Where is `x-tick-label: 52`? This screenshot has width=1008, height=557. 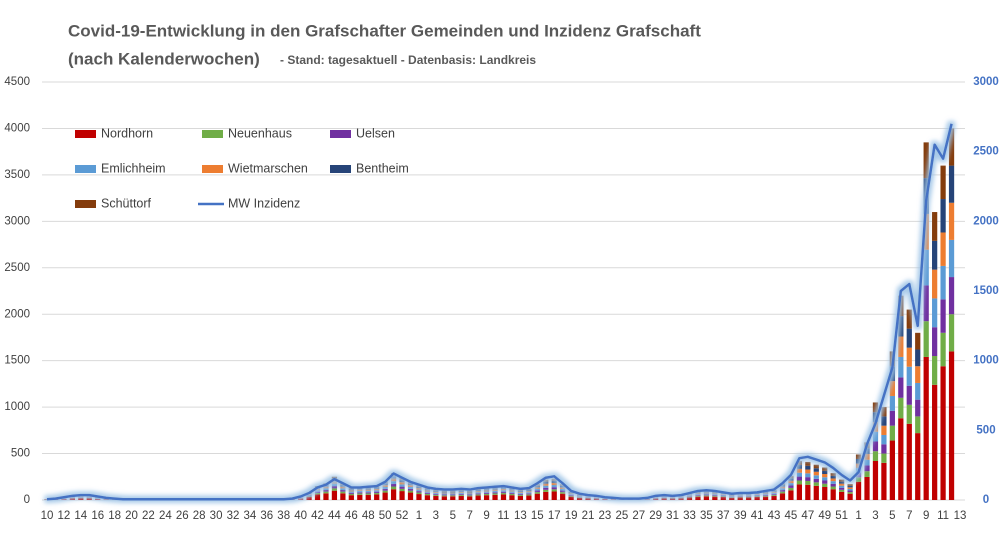
x-tick-label: 52 is located at coordinates (402, 516).